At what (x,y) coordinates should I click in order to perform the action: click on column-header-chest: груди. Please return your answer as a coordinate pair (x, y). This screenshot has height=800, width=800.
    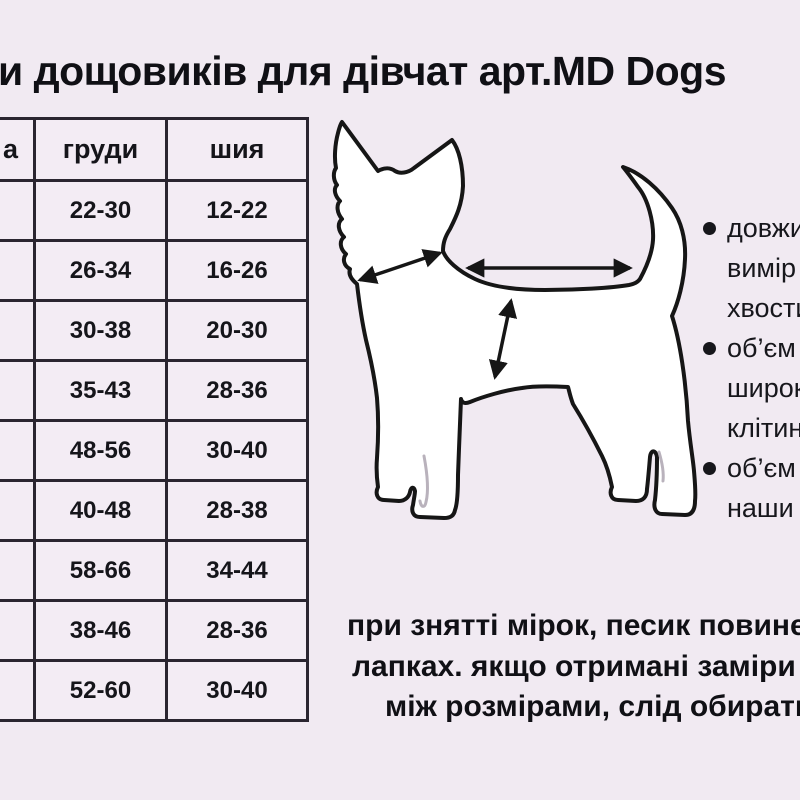
    Looking at the image, I should click on (100, 149).